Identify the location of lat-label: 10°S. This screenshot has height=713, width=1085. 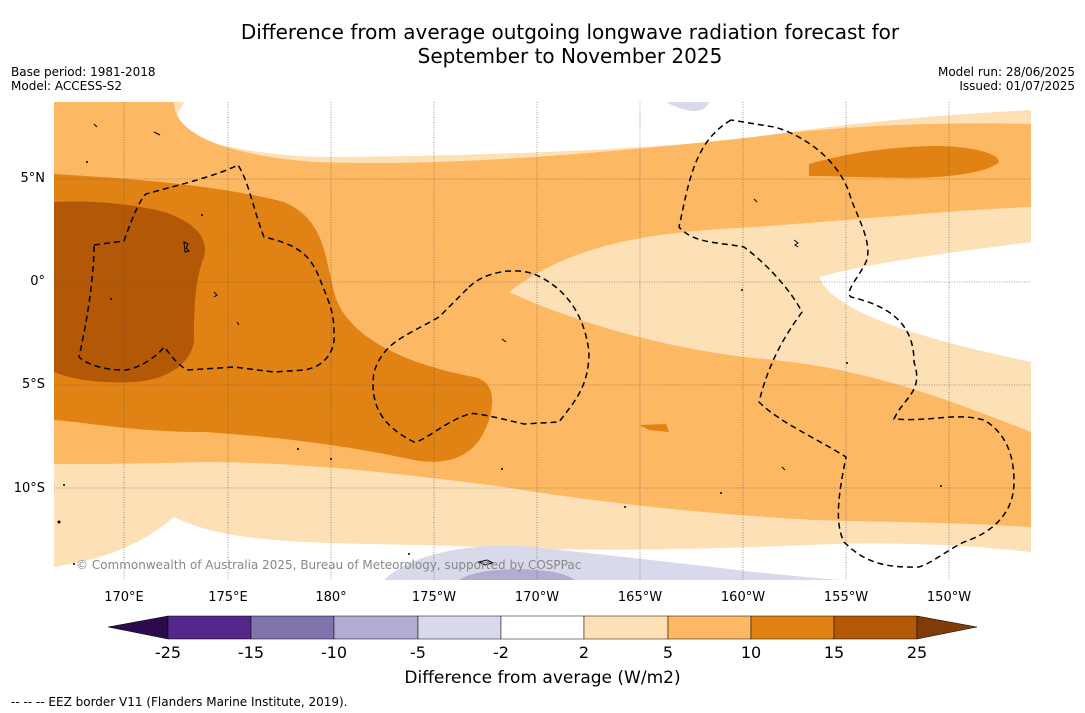
(29, 488).